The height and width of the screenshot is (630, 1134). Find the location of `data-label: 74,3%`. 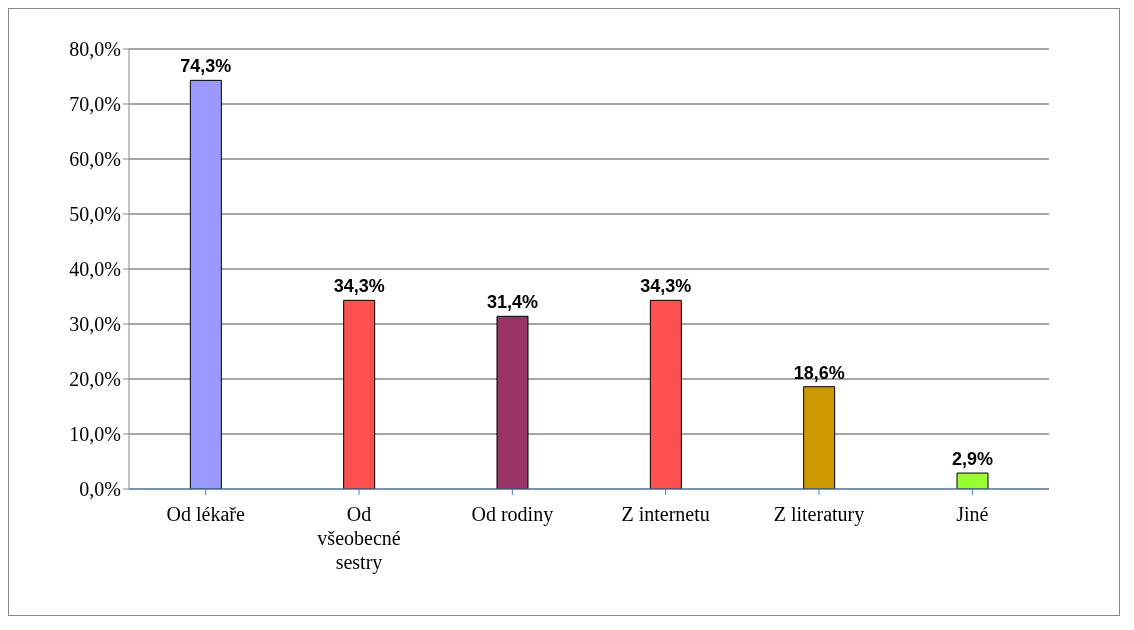

data-label: 74,3% is located at coordinates (206, 66).